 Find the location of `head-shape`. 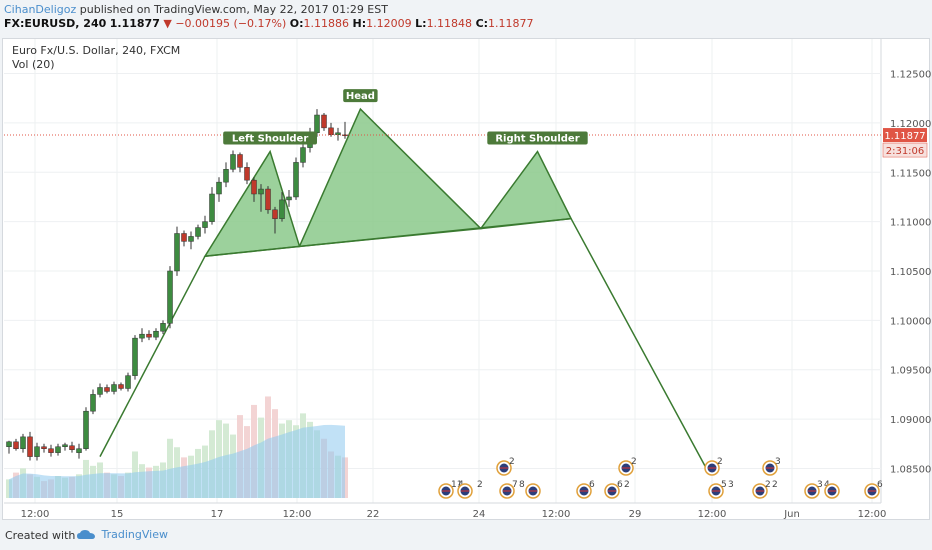

head-shape is located at coordinates (390, 177).